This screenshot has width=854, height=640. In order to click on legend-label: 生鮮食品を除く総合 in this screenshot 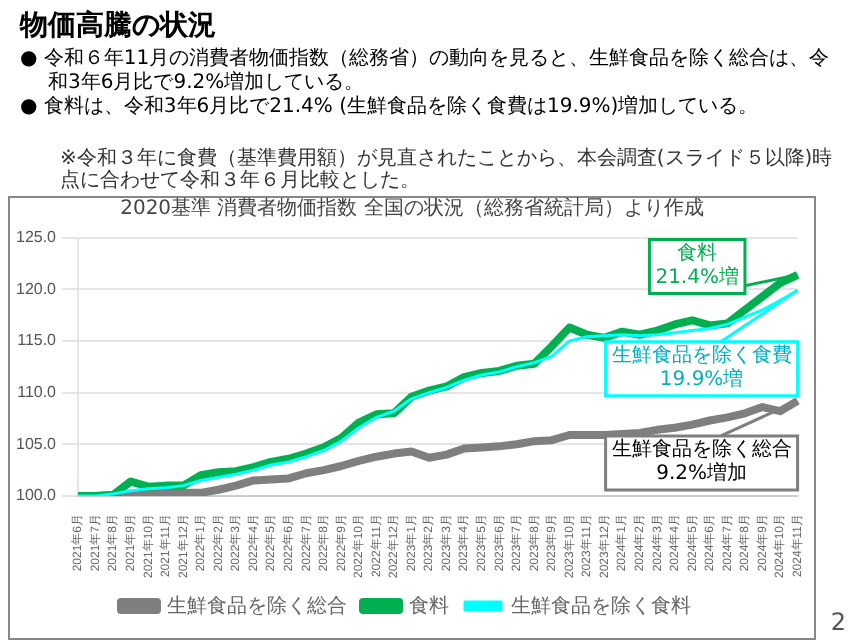, I will do `click(257, 605)`.